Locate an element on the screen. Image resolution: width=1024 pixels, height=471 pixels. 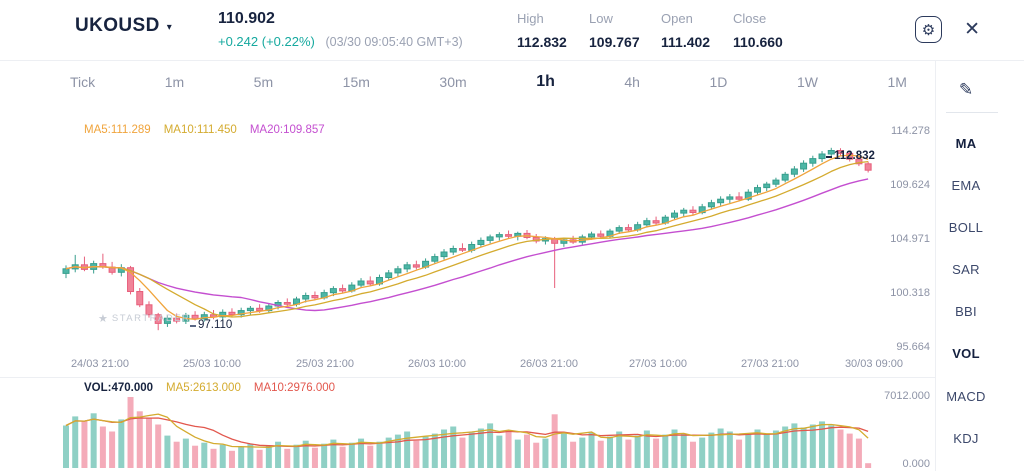
watermark-text: STARTRADER is located at coordinates (151, 318).